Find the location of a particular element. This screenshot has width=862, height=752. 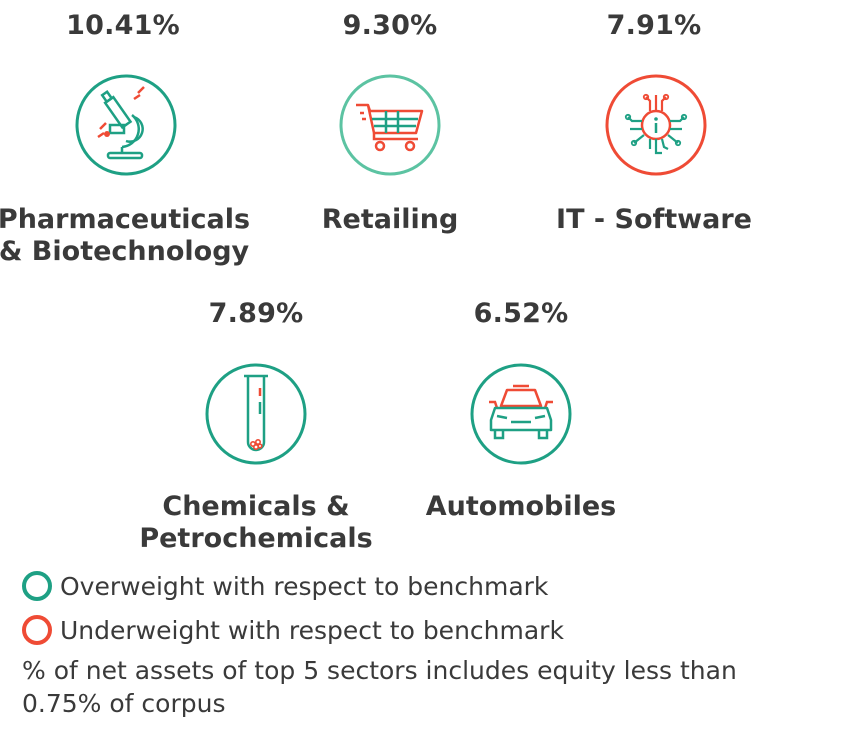

sector-name: Pharmaceuticals & Biotechnology is located at coordinates (125, 236).